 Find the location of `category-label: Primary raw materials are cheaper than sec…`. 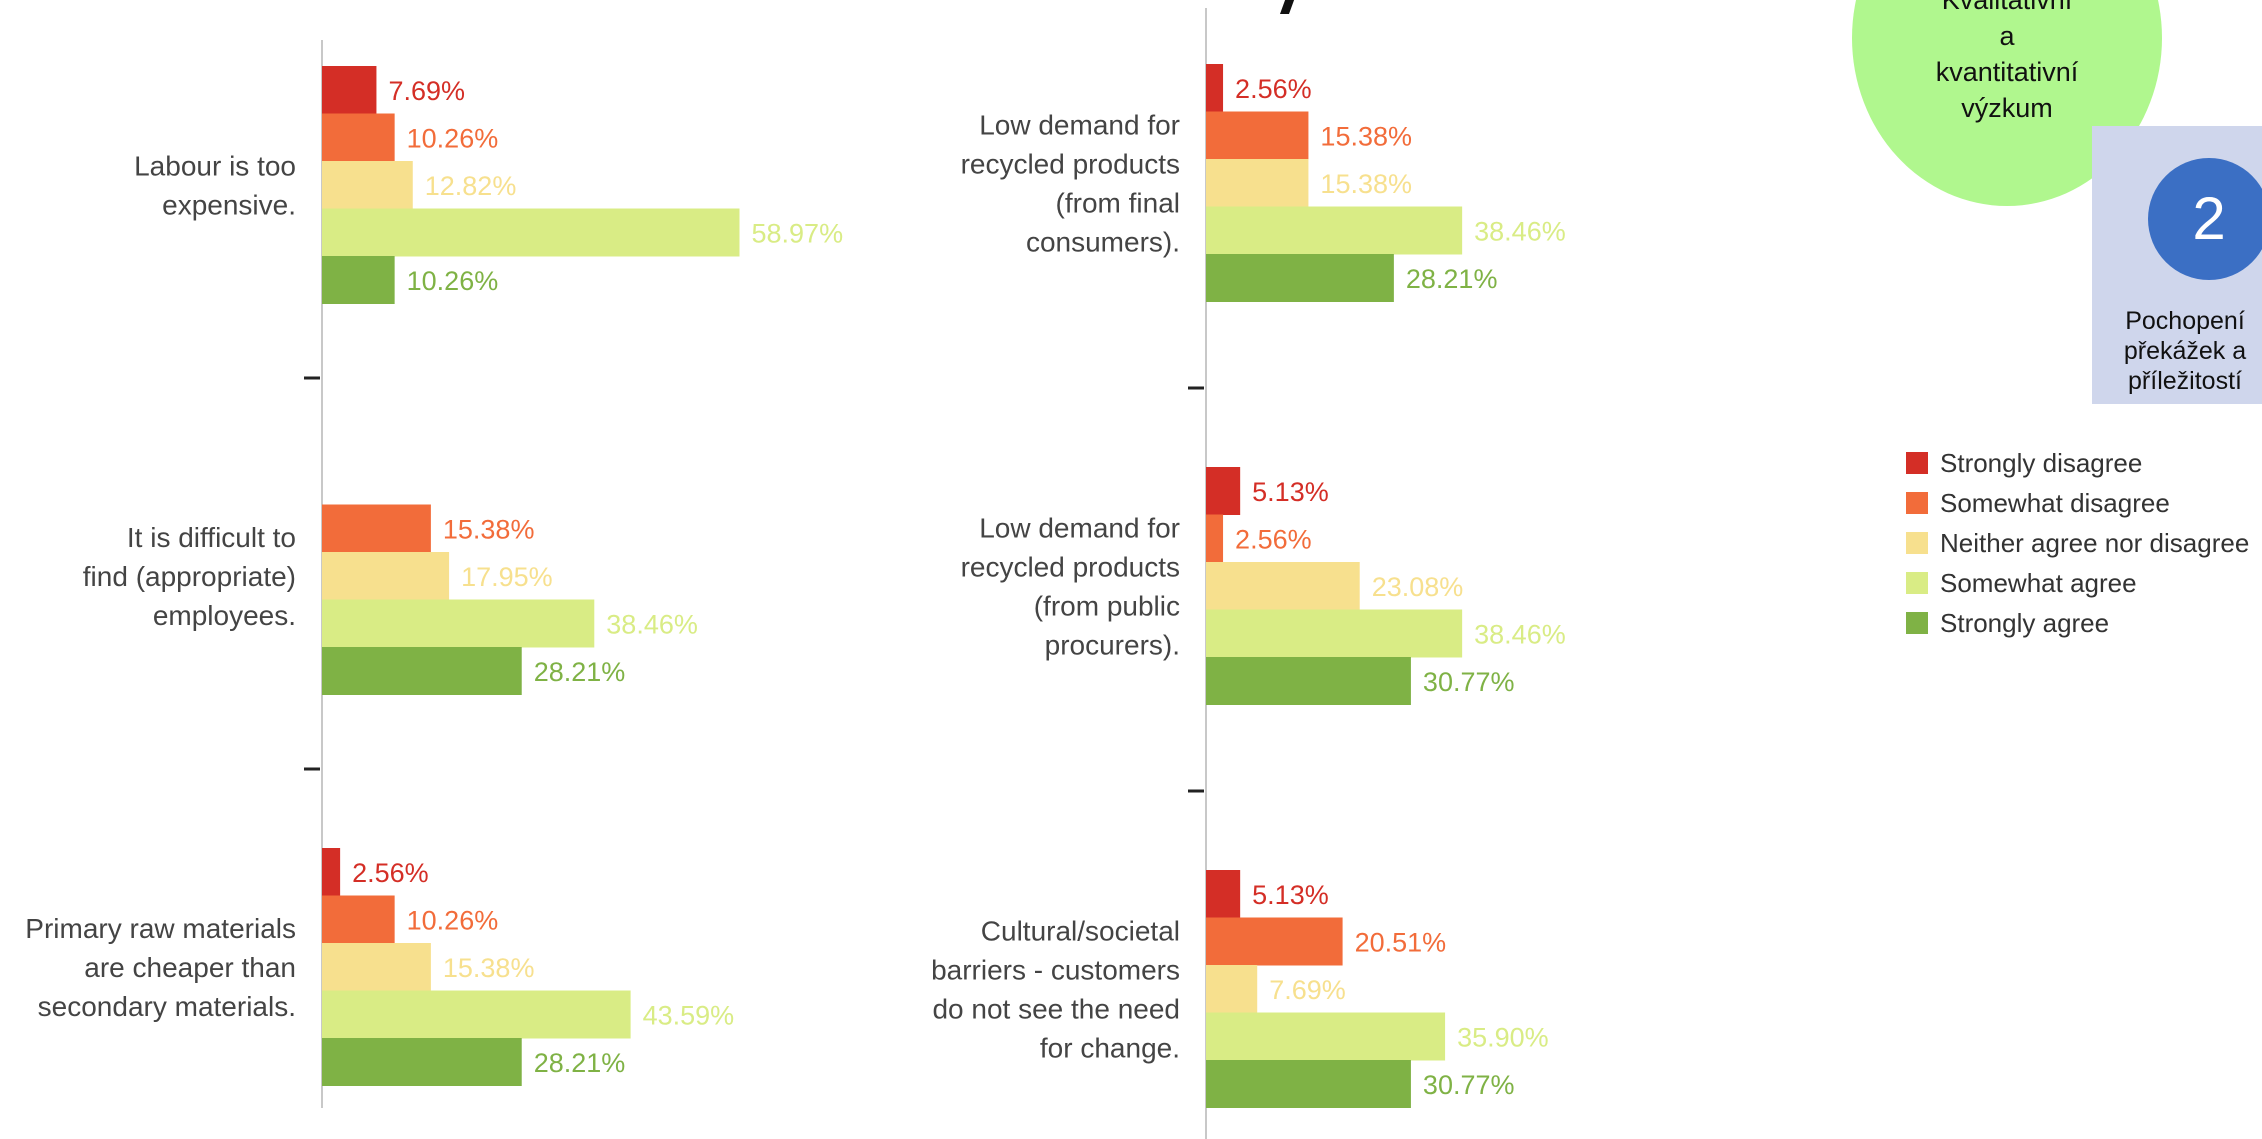

category-label: Primary raw materials are cheaper than sec… is located at coordinates (160, 967).